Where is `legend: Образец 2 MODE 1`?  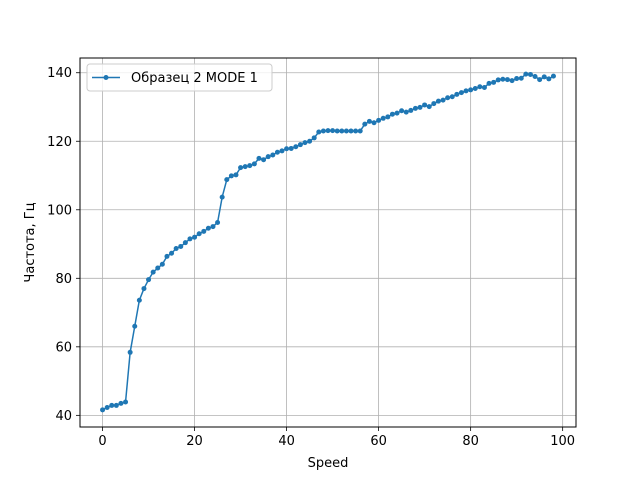 legend: Образец 2 MODE 1 is located at coordinates (179, 77).